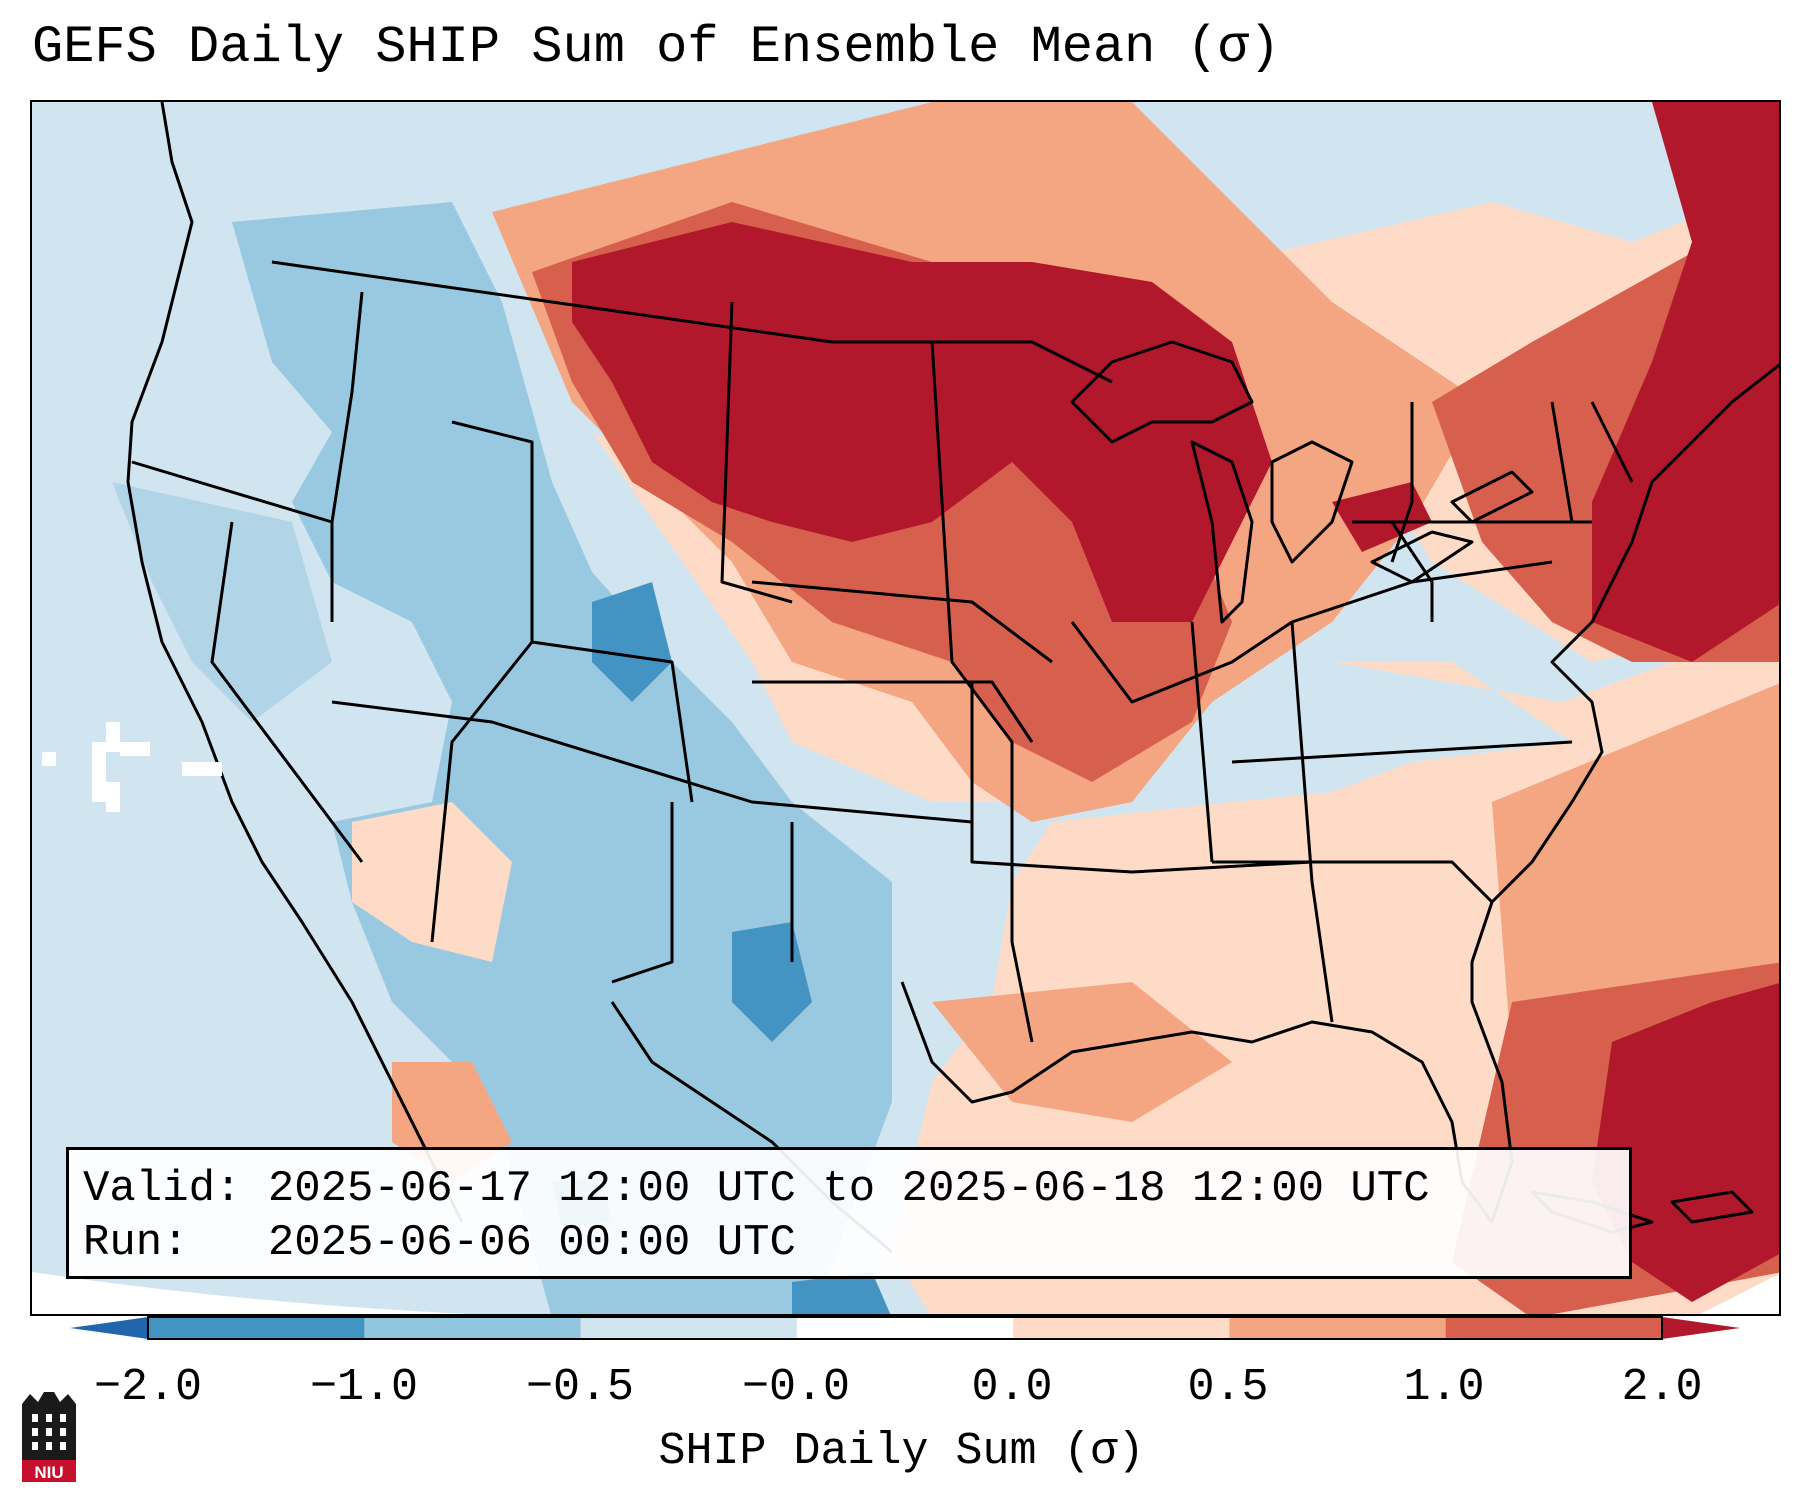  Describe the element at coordinates (656, 47) in the screenshot. I see `chart-title: GEFS Daily SHIP Sum of Ensemble Mean (σ)` at that location.